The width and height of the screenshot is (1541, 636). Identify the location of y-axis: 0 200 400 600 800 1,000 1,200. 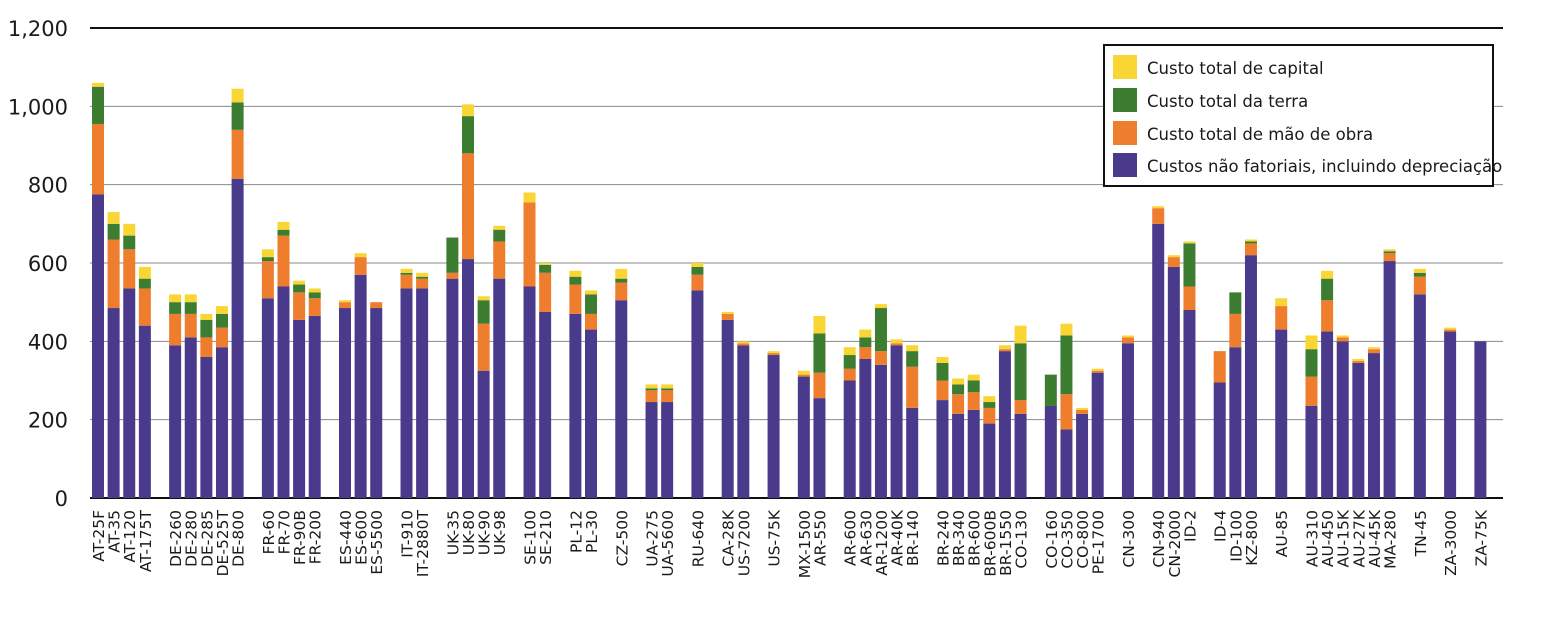
(38, 264).